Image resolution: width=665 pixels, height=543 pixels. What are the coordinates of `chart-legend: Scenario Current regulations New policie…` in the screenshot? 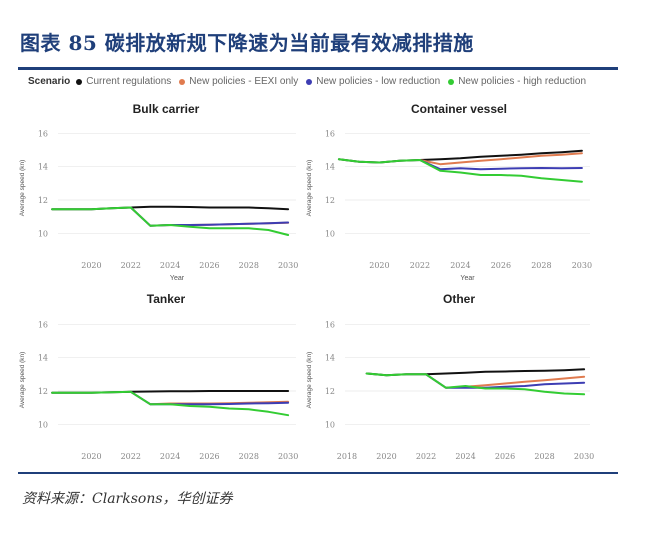 It's located at (311, 81).